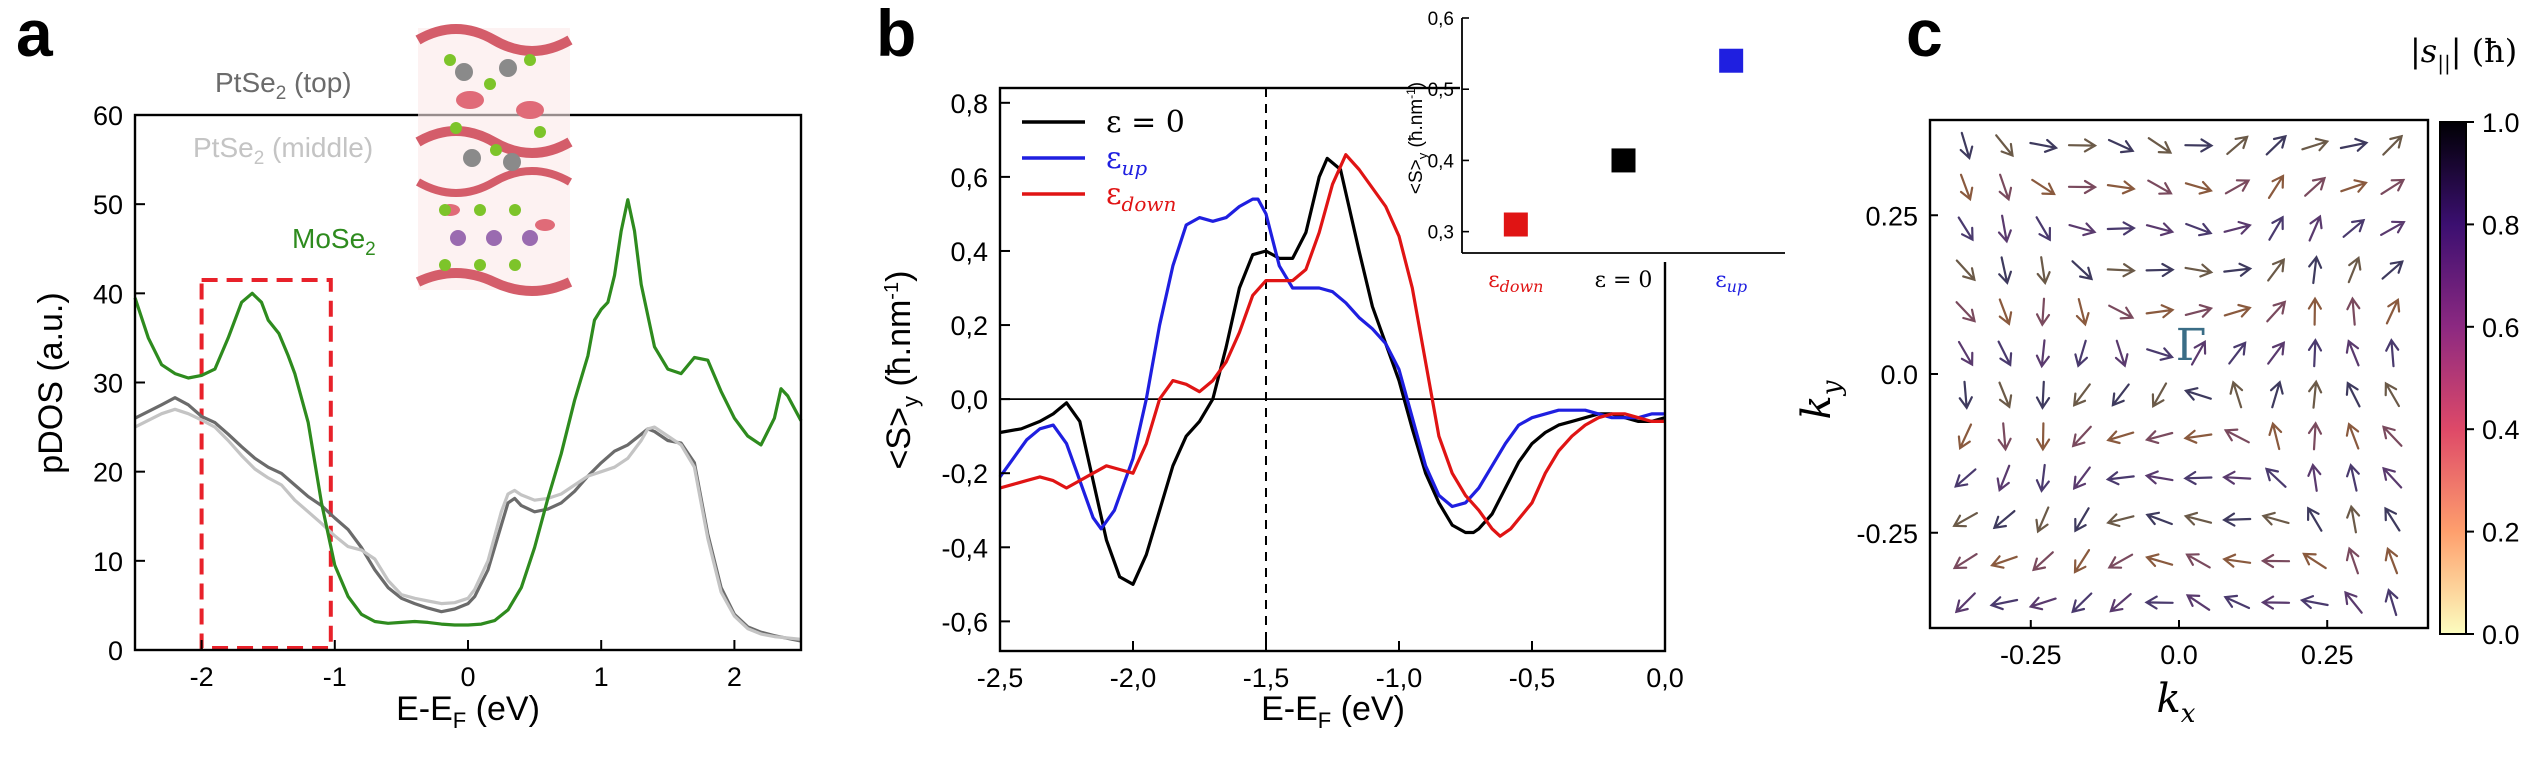 The width and height of the screenshot is (2537, 768). What do you see at coordinates (1441, 161) in the screenshot?
I see `inset-y-tick-label: 0,4` at bounding box center [1441, 161].